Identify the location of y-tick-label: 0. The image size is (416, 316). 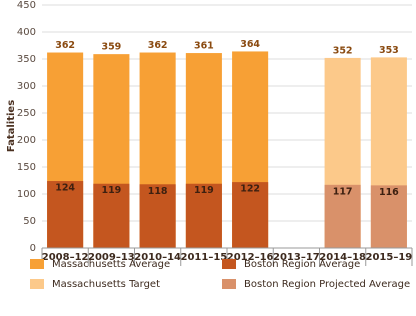
(33, 248).